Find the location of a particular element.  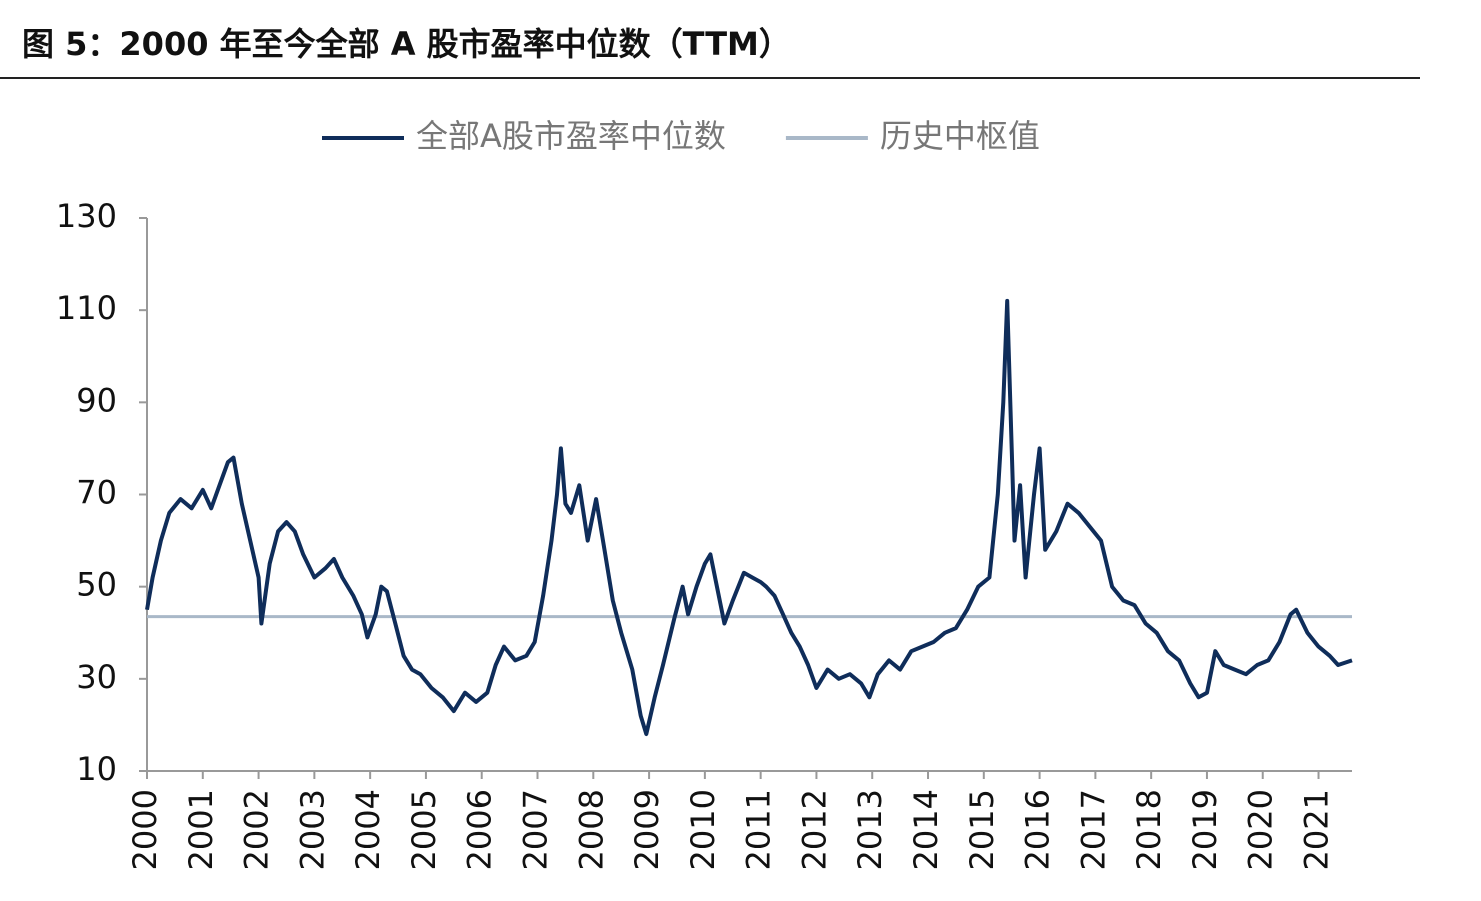

x-tick-label: 2008 is located at coordinates (591, 829).